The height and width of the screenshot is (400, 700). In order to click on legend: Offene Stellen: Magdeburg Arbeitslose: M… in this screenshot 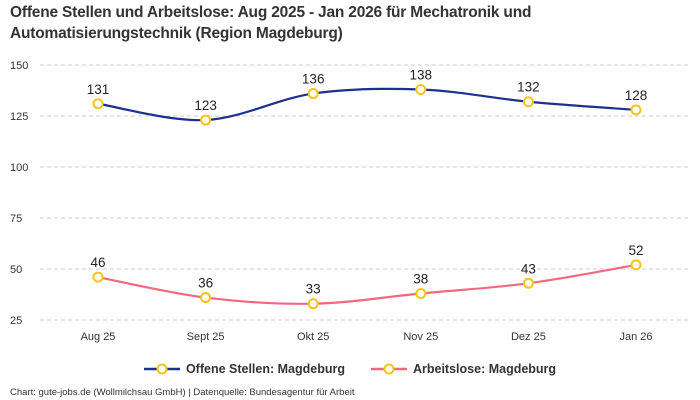, I will do `click(350, 369)`.